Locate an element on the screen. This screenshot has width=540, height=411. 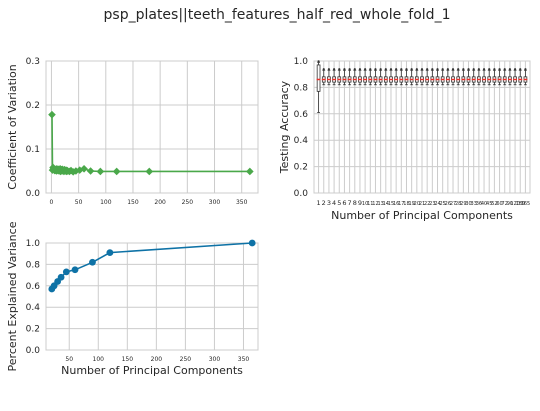
var-xtick-label: 350 is located at coordinates (244, 359).